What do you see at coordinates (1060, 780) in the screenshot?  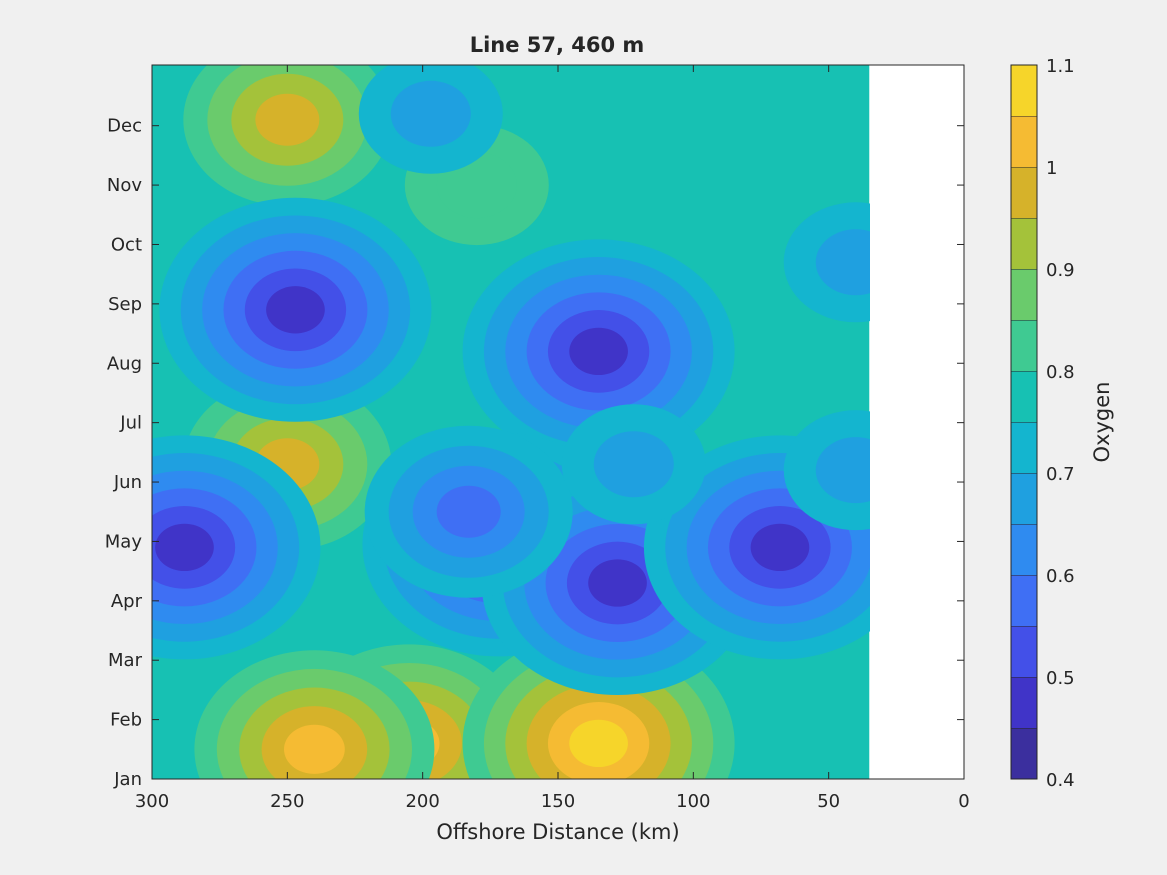 I see `colorbar-tick-label: 0.4` at bounding box center [1060, 780].